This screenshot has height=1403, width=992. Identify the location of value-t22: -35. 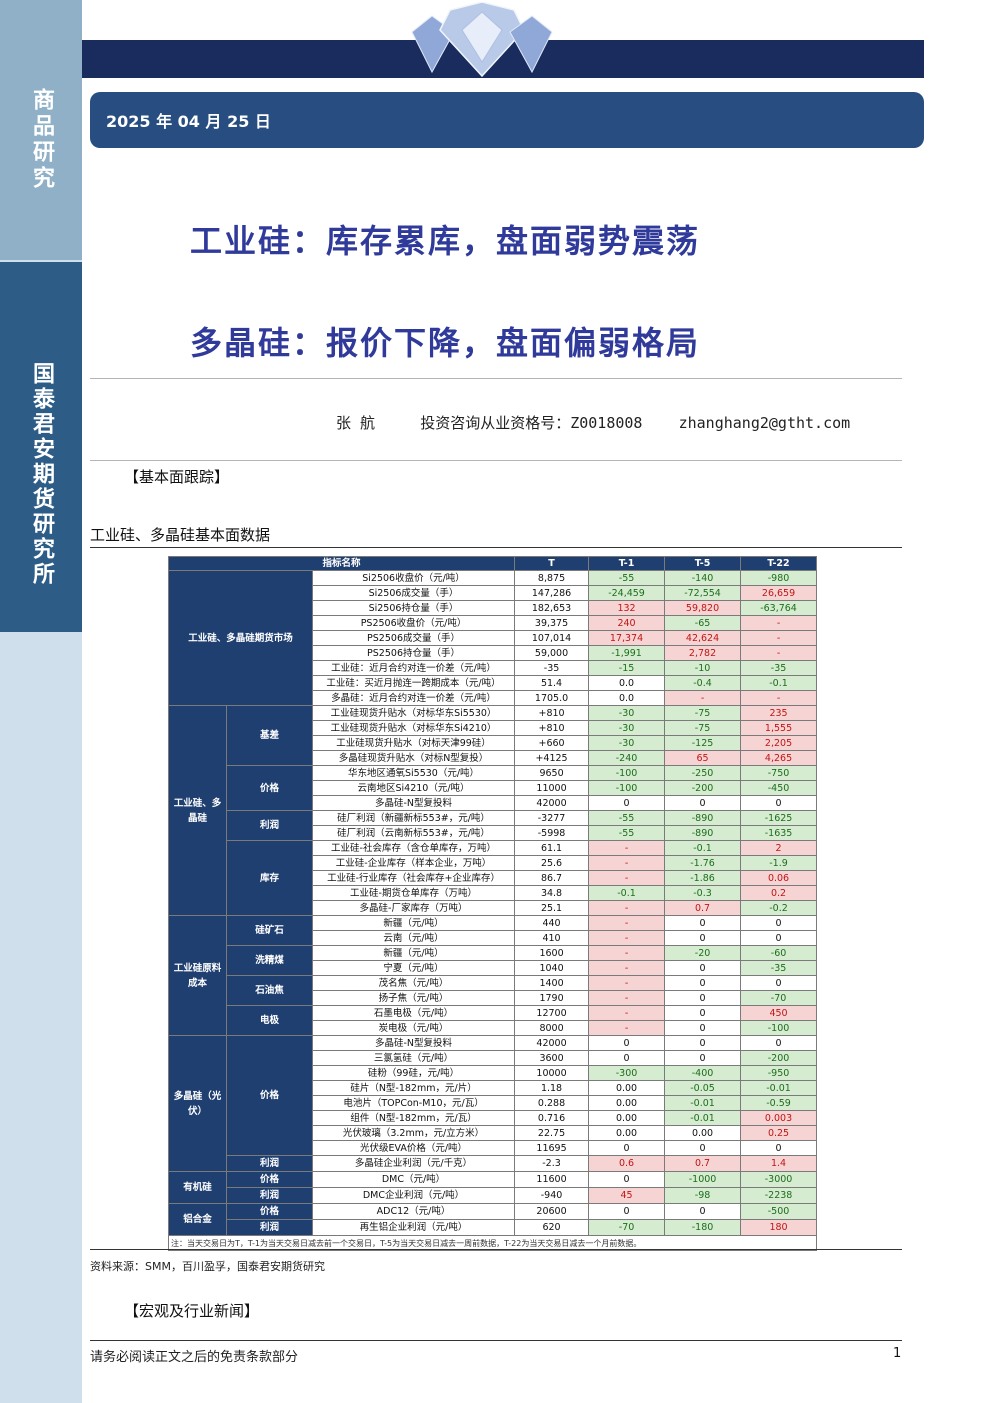
(779, 968).